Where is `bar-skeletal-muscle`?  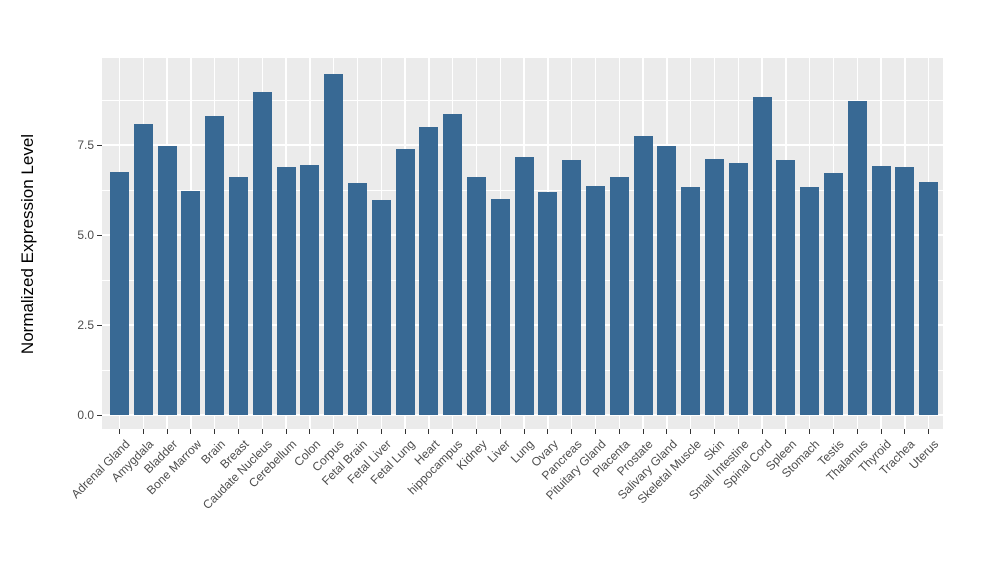
bar-skeletal-muscle is located at coordinates (691, 301).